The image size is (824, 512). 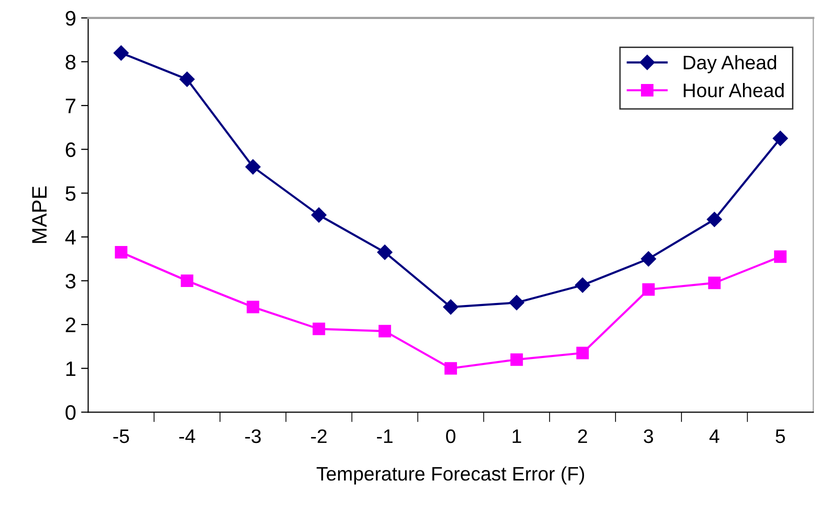 I want to click on y-tick-label: 1, so click(x=71, y=369).